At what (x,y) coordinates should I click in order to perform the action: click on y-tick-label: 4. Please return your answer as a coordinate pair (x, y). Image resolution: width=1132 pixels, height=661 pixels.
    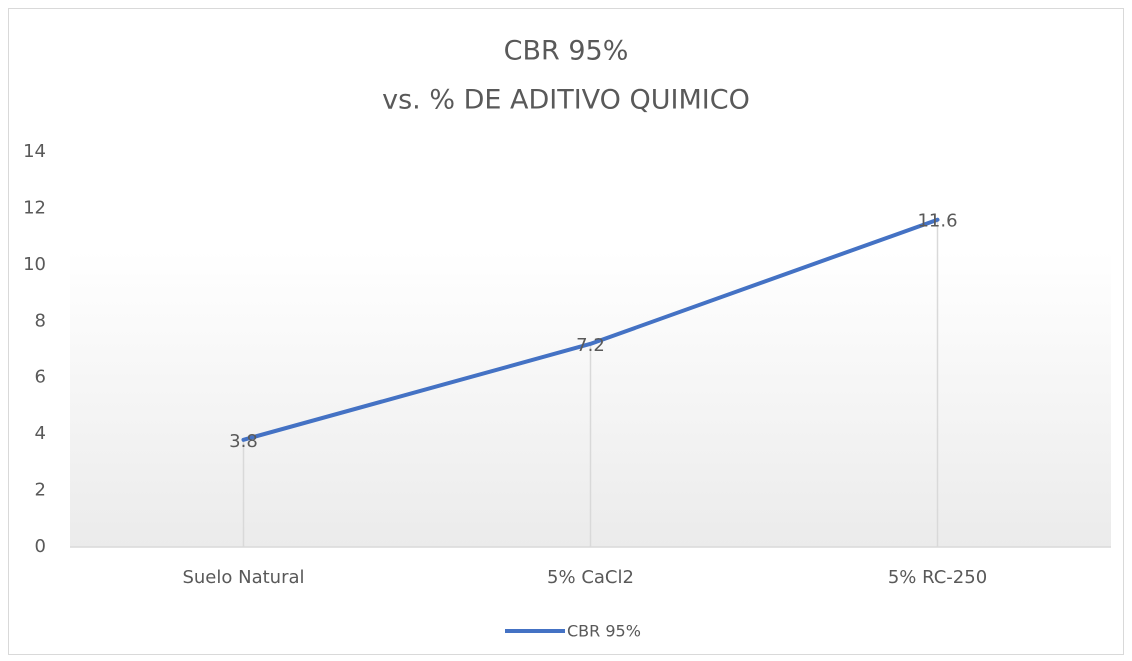
    Looking at the image, I should click on (40, 433).